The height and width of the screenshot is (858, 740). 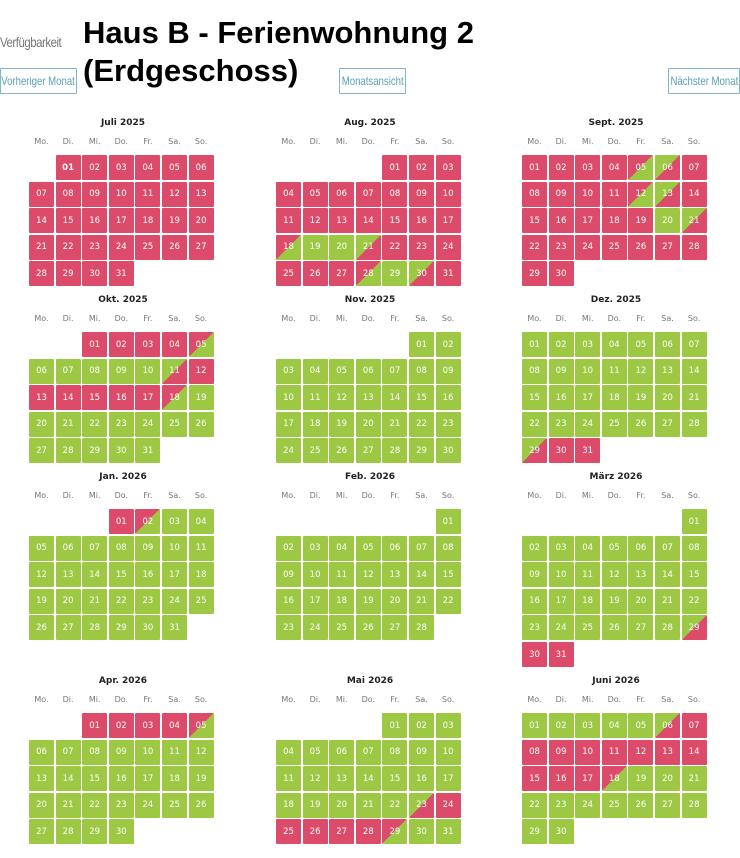 What do you see at coordinates (201, 575) in the screenshot?
I see `day-cell: 18` at bounding box center [201, 575].